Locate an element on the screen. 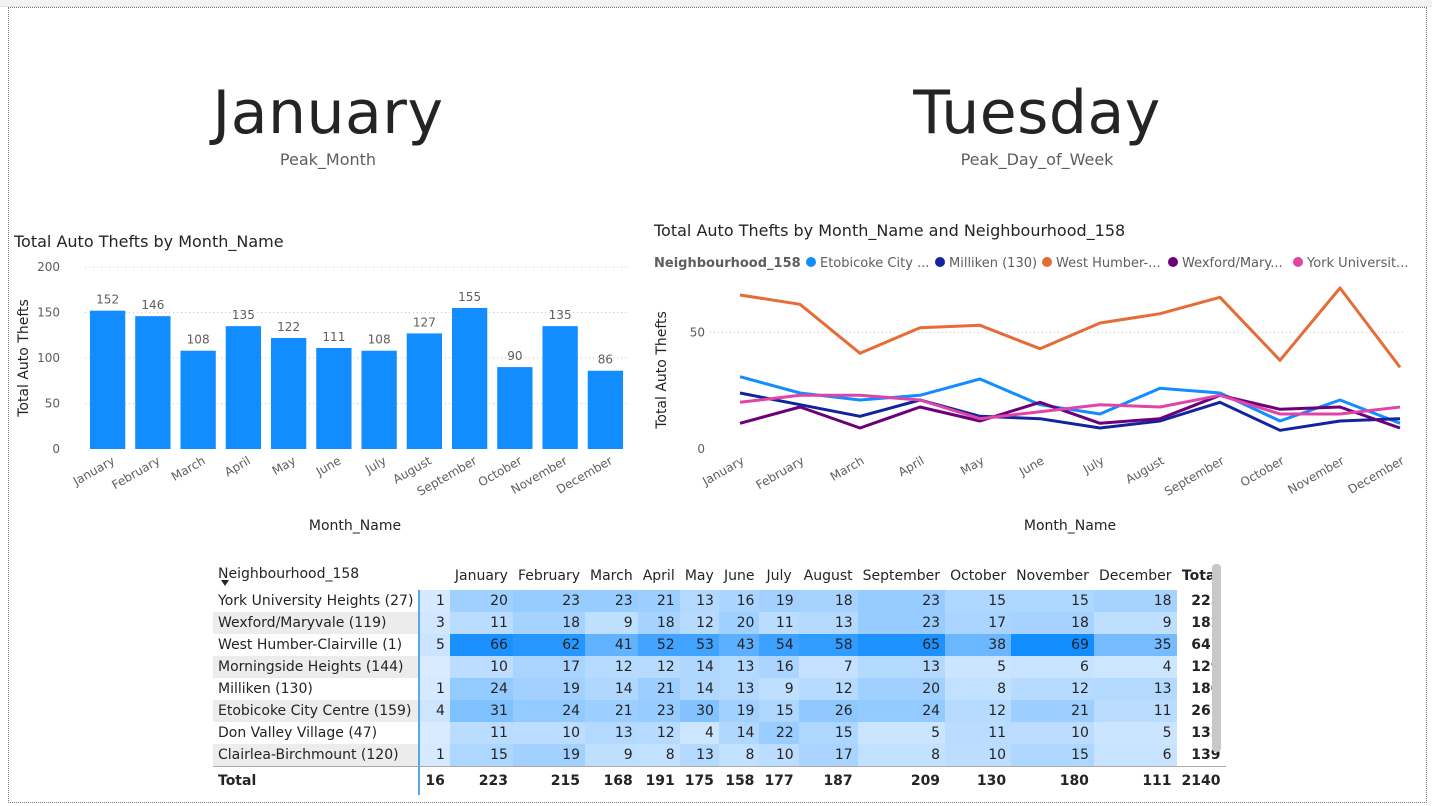 The height and width of the screenshot is (806, 1432). line-legend-item: Milliken (130) is located at coordinates (993, 263).